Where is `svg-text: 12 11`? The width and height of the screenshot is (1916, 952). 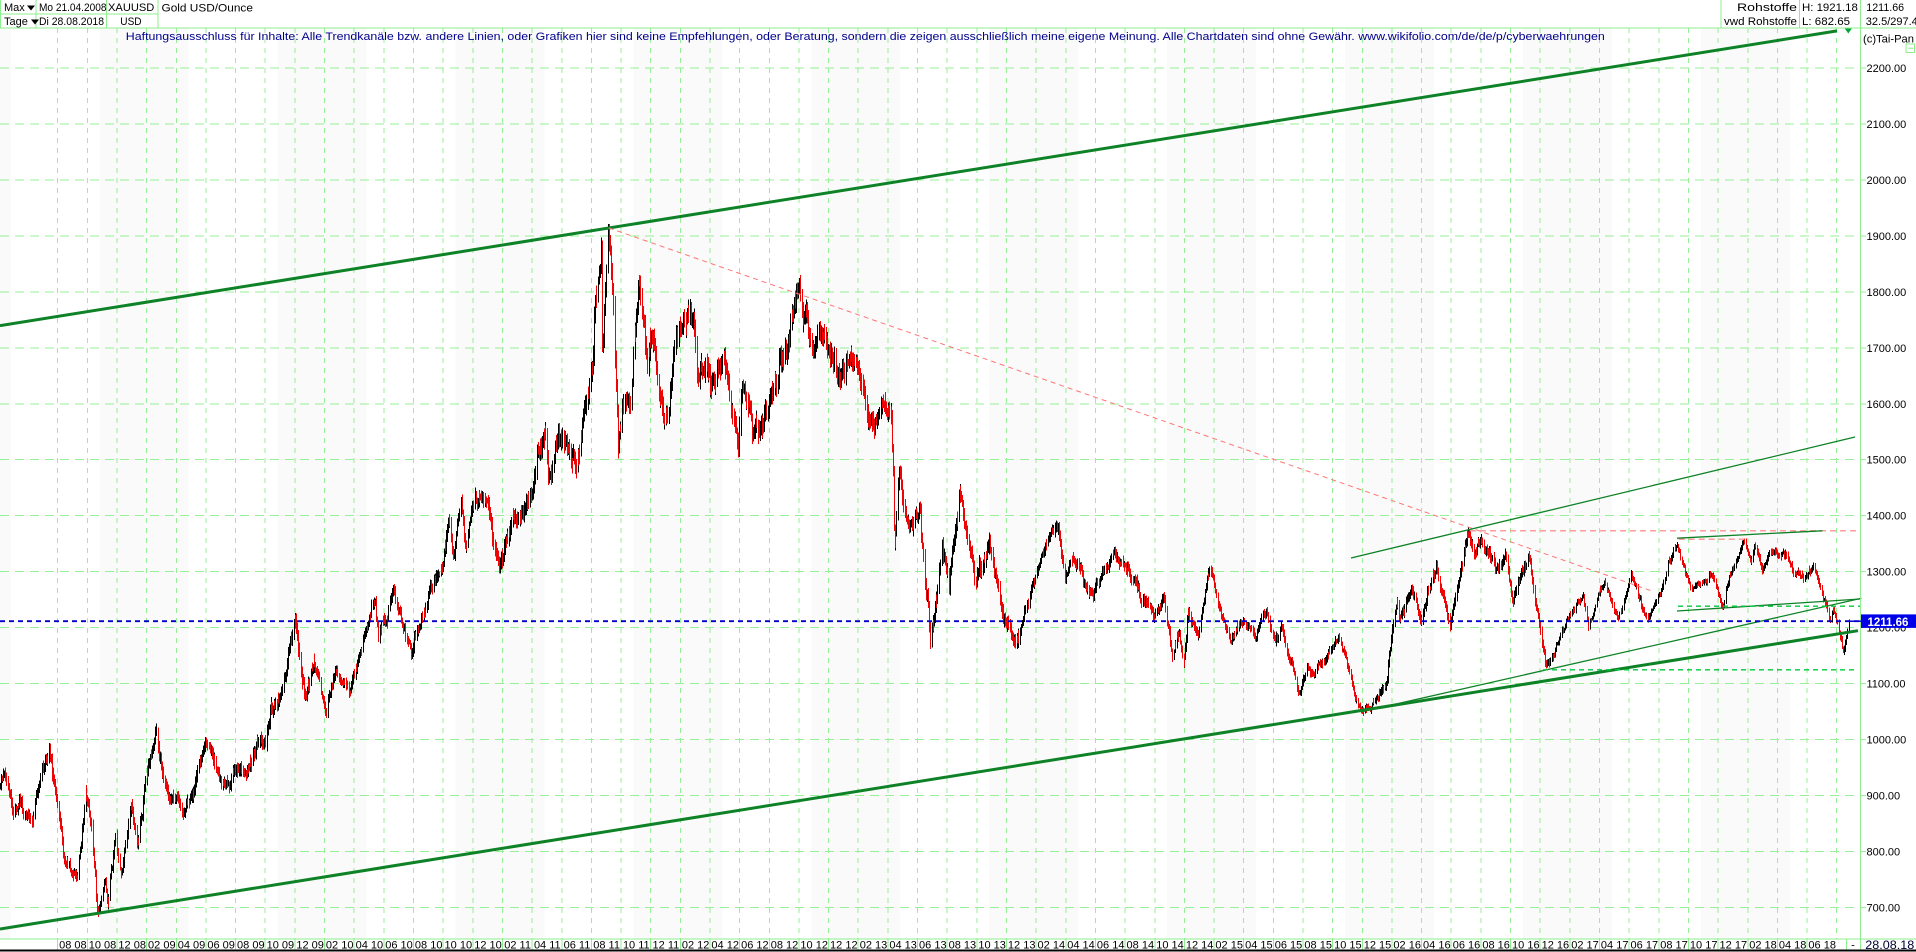
svg-text: 12 11 is located at coordinates (666, 946).